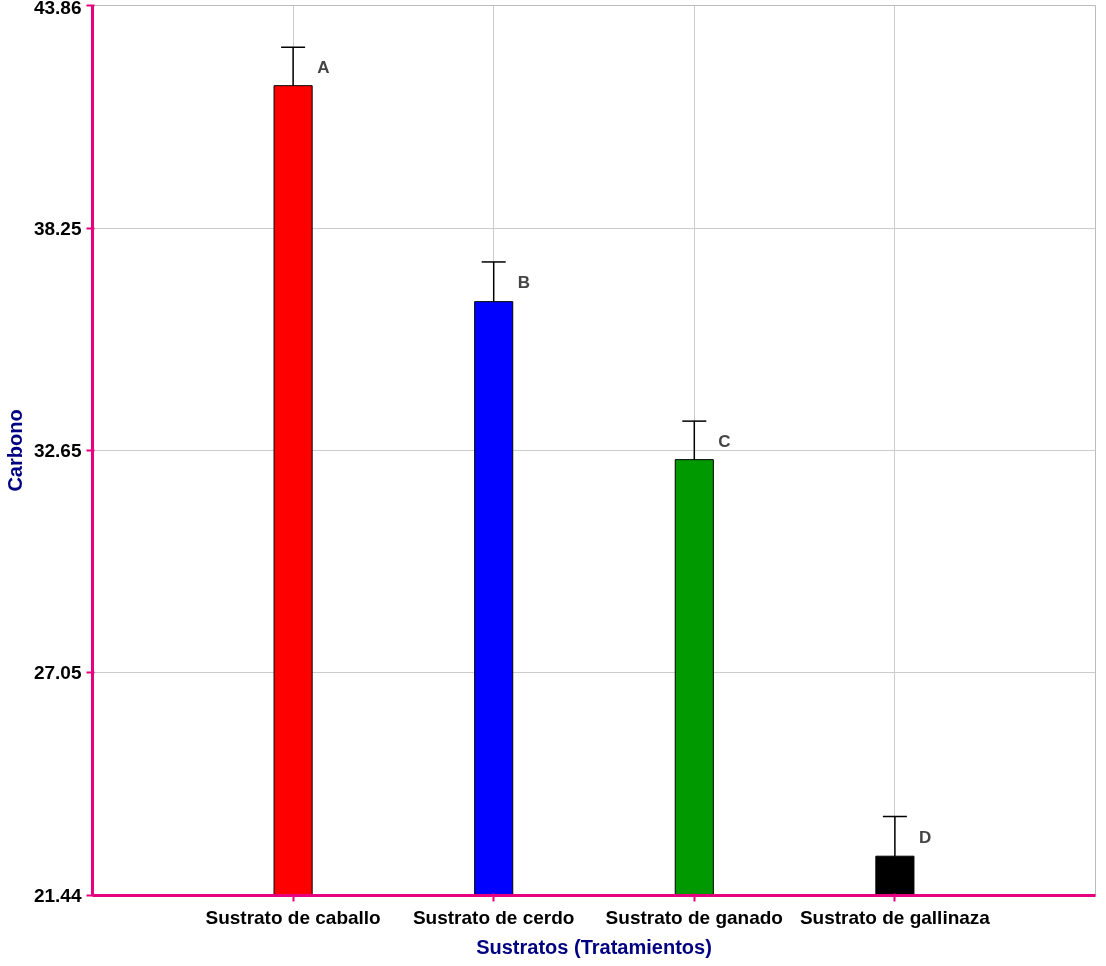  I want to click on annotation: A, so click(323, 68).